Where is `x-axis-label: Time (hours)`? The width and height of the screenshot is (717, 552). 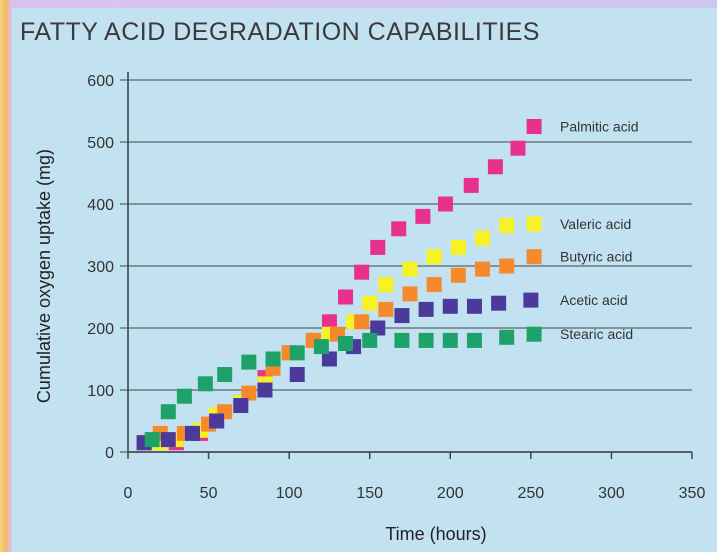
x-axis-label: Time (hours) is located at coordinates (435, 534).